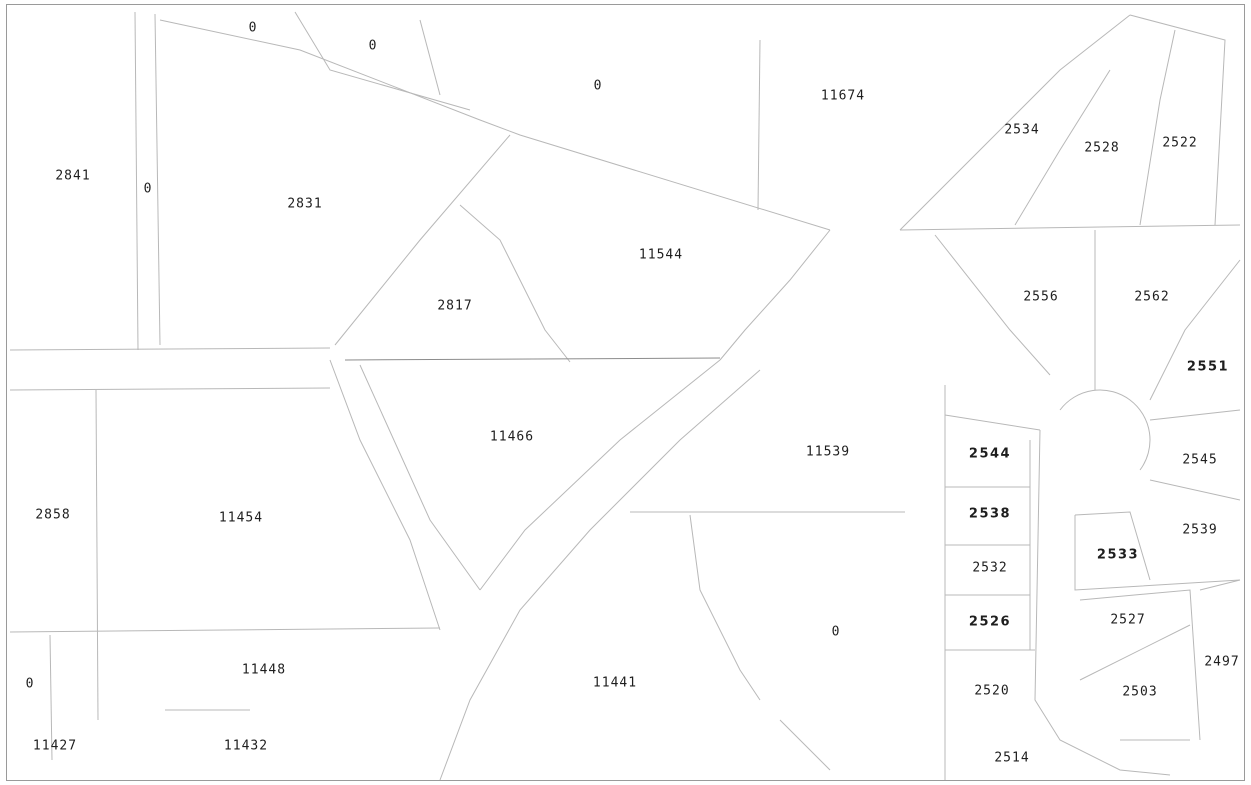 This screenshot has width=1251, height=785. What do you see at coordinates (990, 622) in the screenshot?
I see `parcel-label: 2526` at bounding box center [990, 622].